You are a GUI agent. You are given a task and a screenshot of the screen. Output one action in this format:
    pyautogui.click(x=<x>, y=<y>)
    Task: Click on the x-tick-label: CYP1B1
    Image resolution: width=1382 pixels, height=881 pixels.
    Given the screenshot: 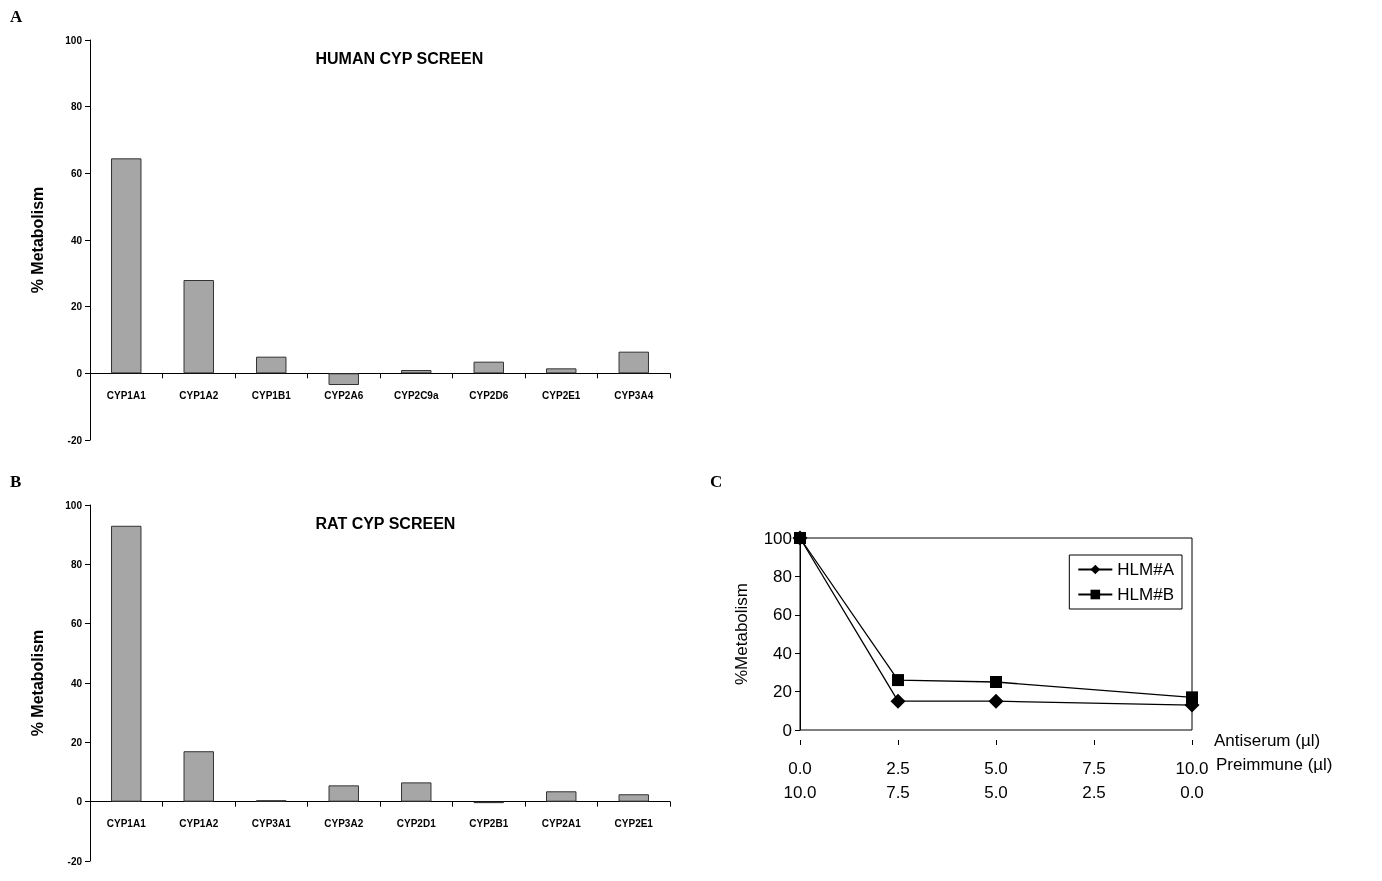 What is the action you would take?
    pyautogui.click(x=271, y=395)
    